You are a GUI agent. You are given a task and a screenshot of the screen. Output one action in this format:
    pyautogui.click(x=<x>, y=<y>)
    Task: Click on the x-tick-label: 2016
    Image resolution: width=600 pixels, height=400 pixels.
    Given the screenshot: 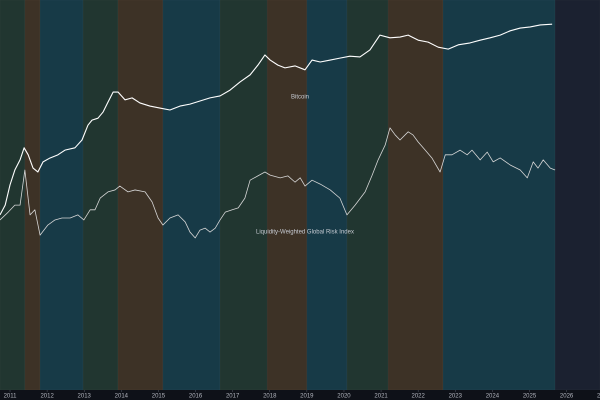 What is the action you would take?
    pyautogui.click(x=196, y=397)
    